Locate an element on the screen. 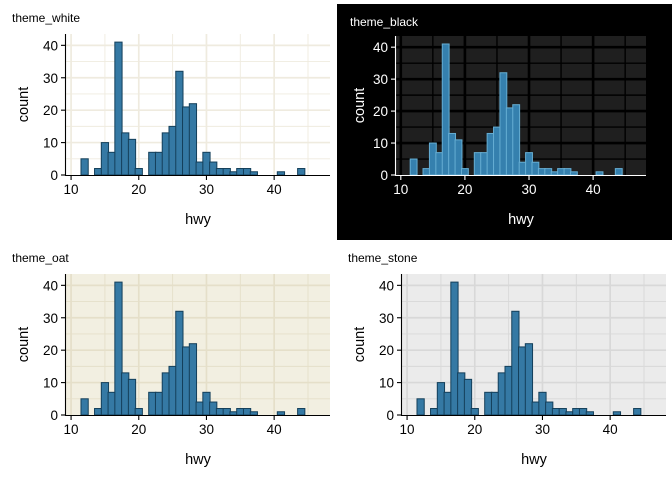 The width and height of the screenshot is (672, 480). panel-title: theme_white is located at coordinates (46, 18).